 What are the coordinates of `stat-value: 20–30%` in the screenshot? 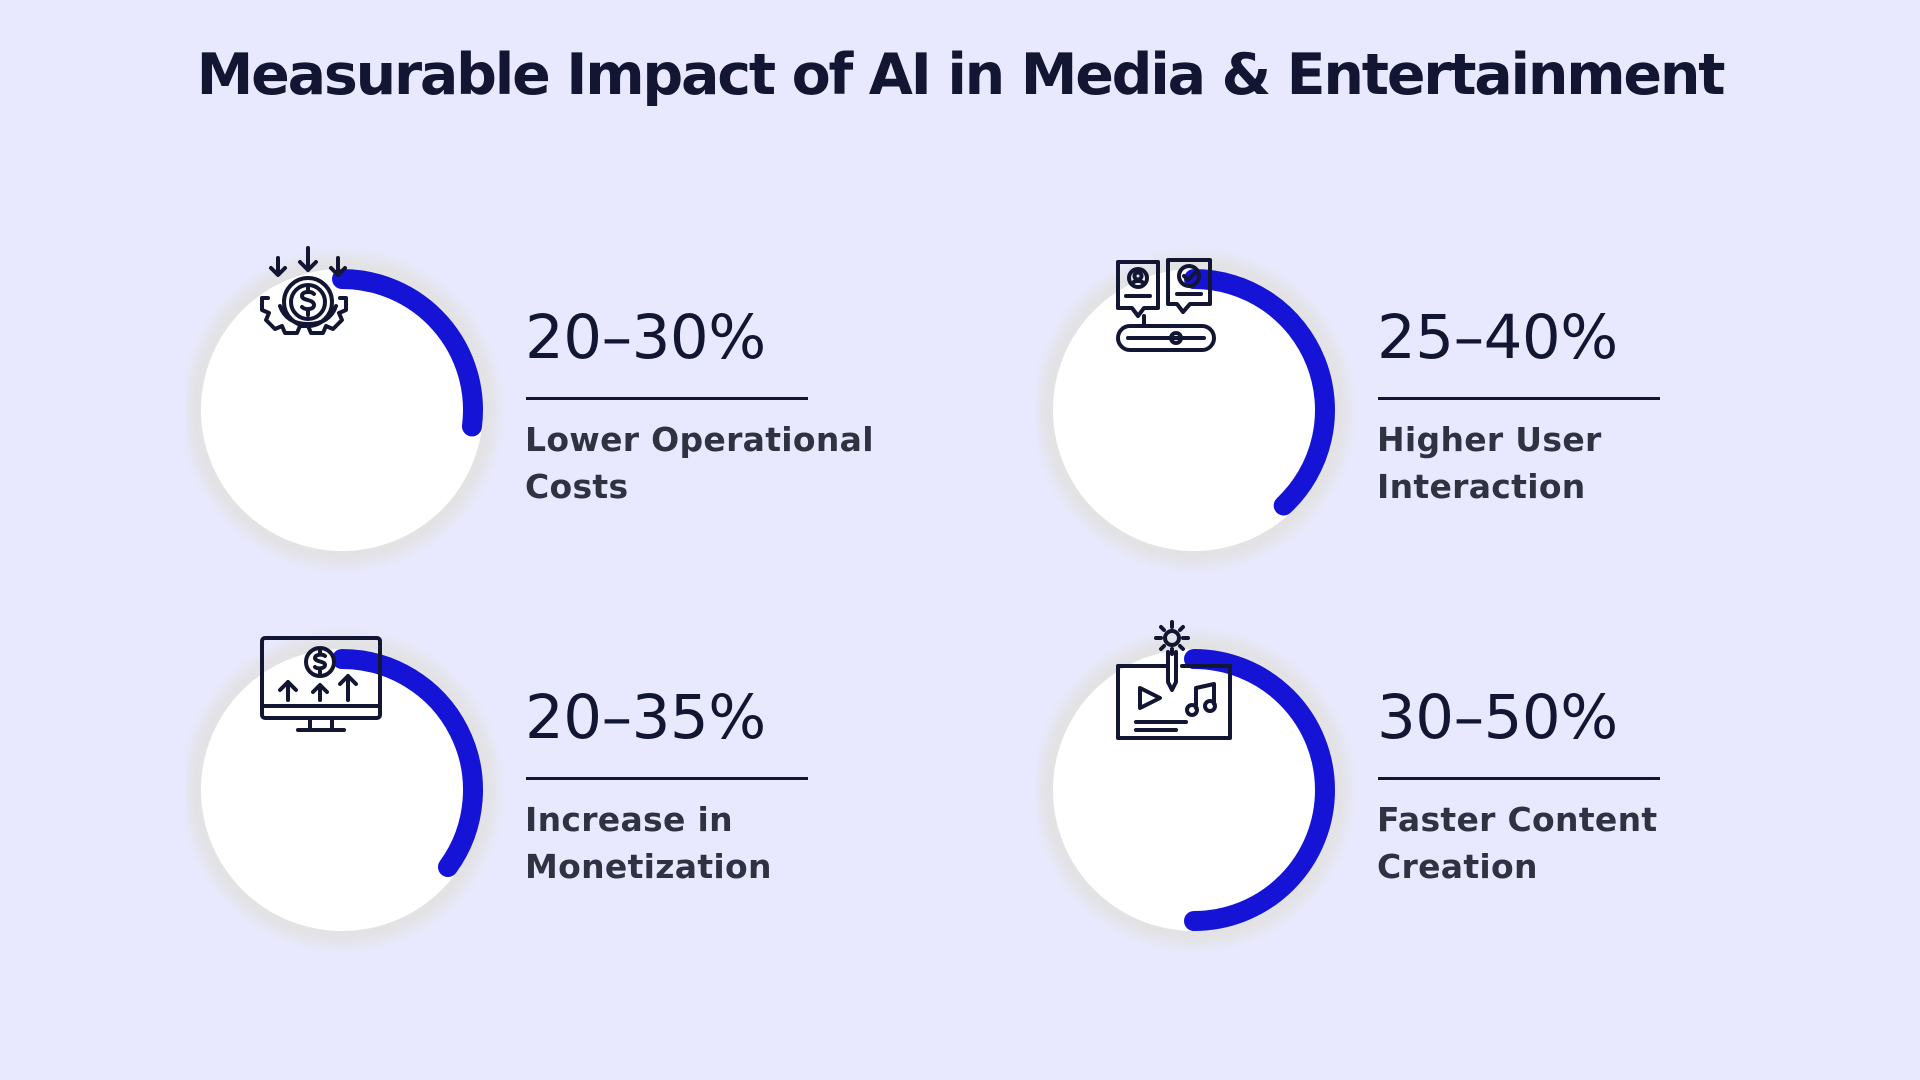 It's located at (645, 337).